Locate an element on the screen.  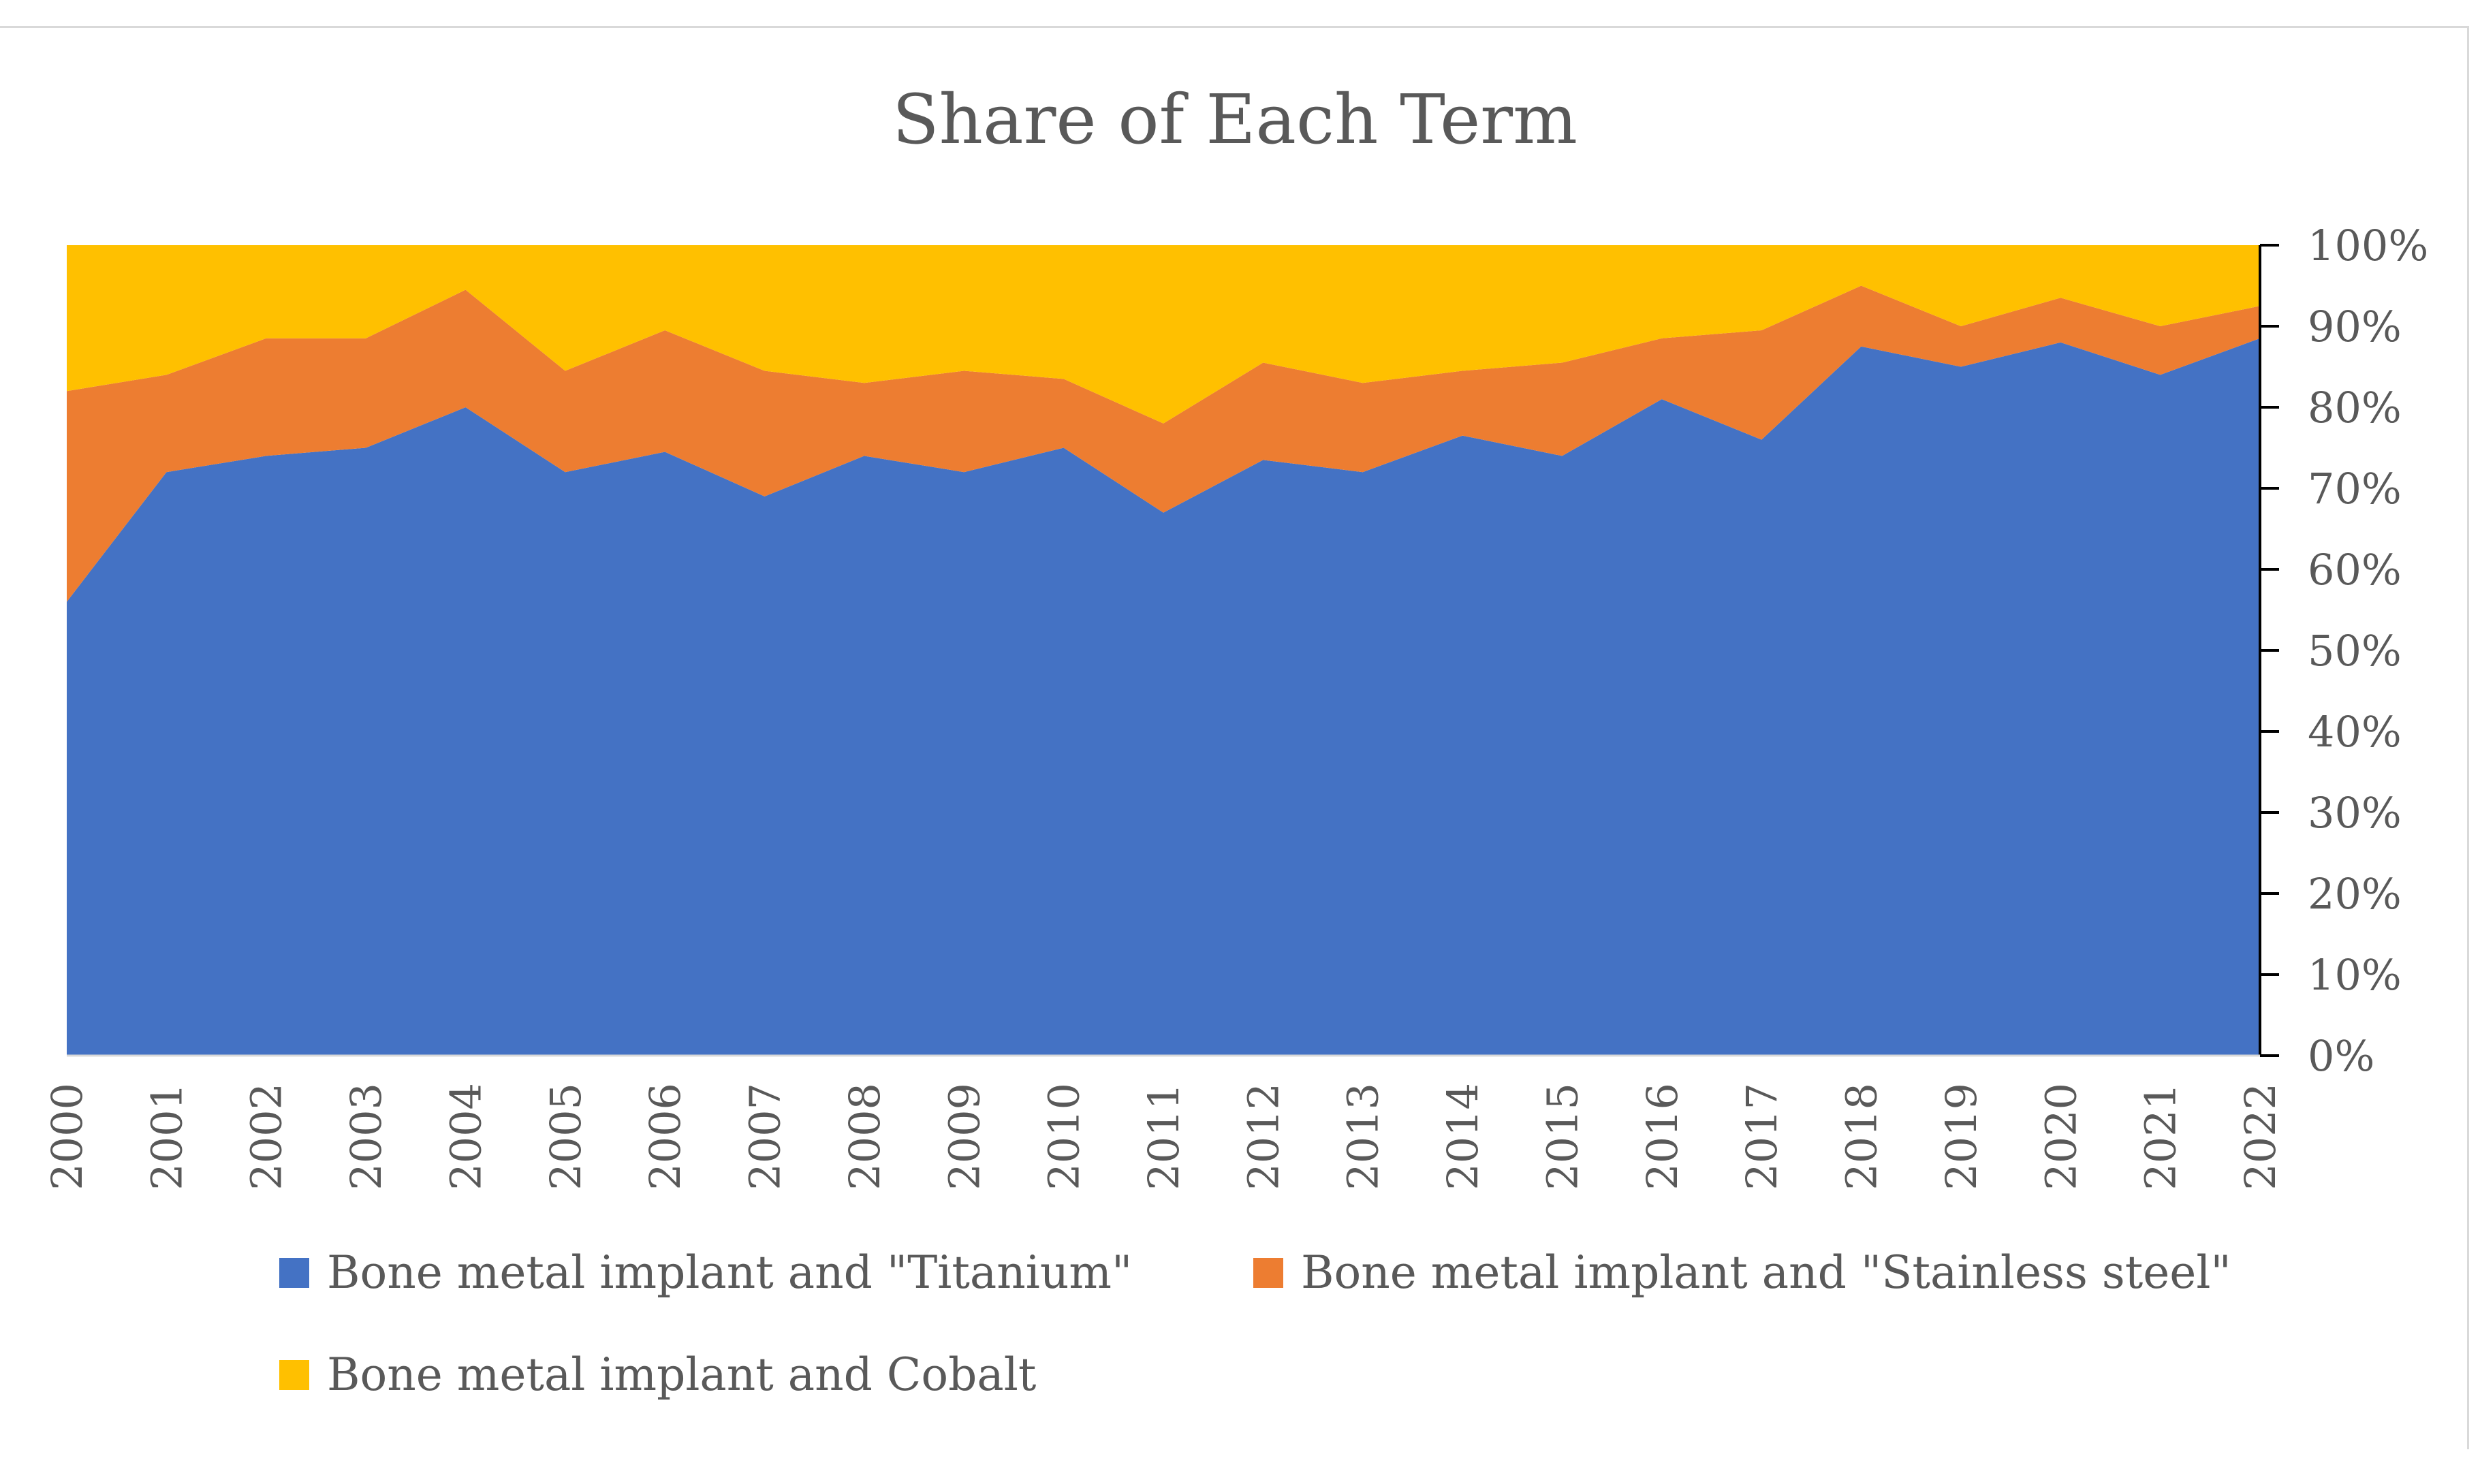
x-tick-label: 2017 is located at coordinates (1762, 1136).